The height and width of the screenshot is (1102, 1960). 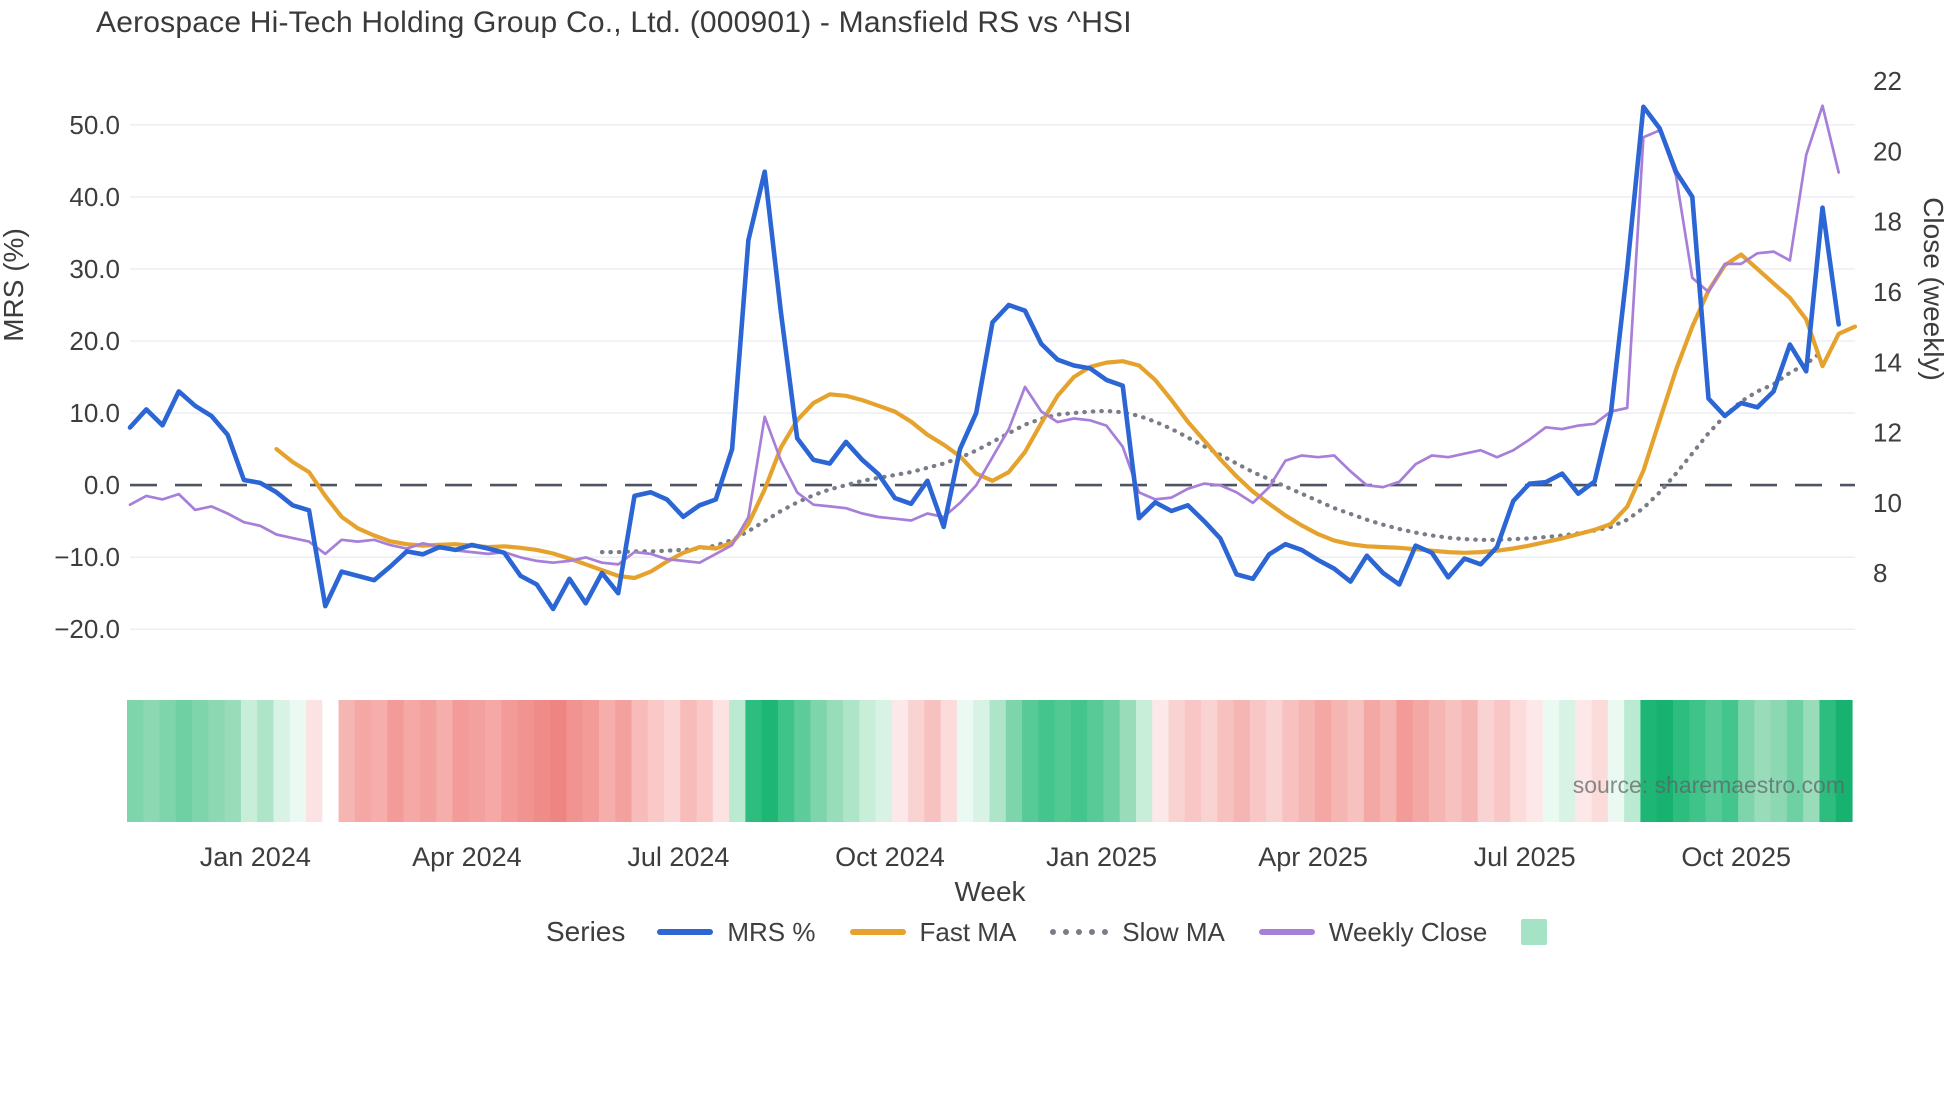 I want to click on left-axis-tick: 30.0, so click(x=94, y=269).